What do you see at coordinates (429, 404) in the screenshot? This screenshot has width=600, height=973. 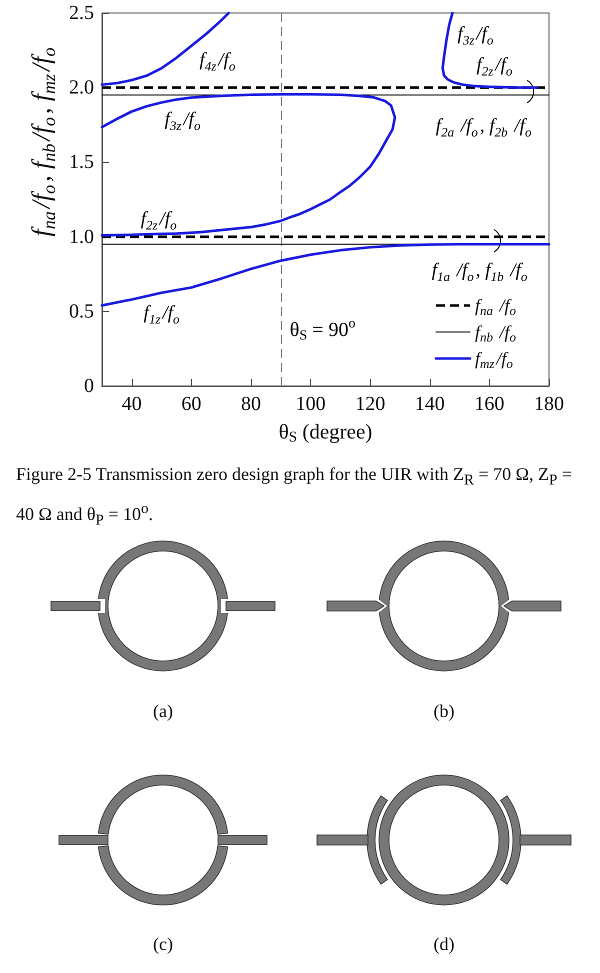 I see `x-tick-label: 140` at bounding box center [429, 404].